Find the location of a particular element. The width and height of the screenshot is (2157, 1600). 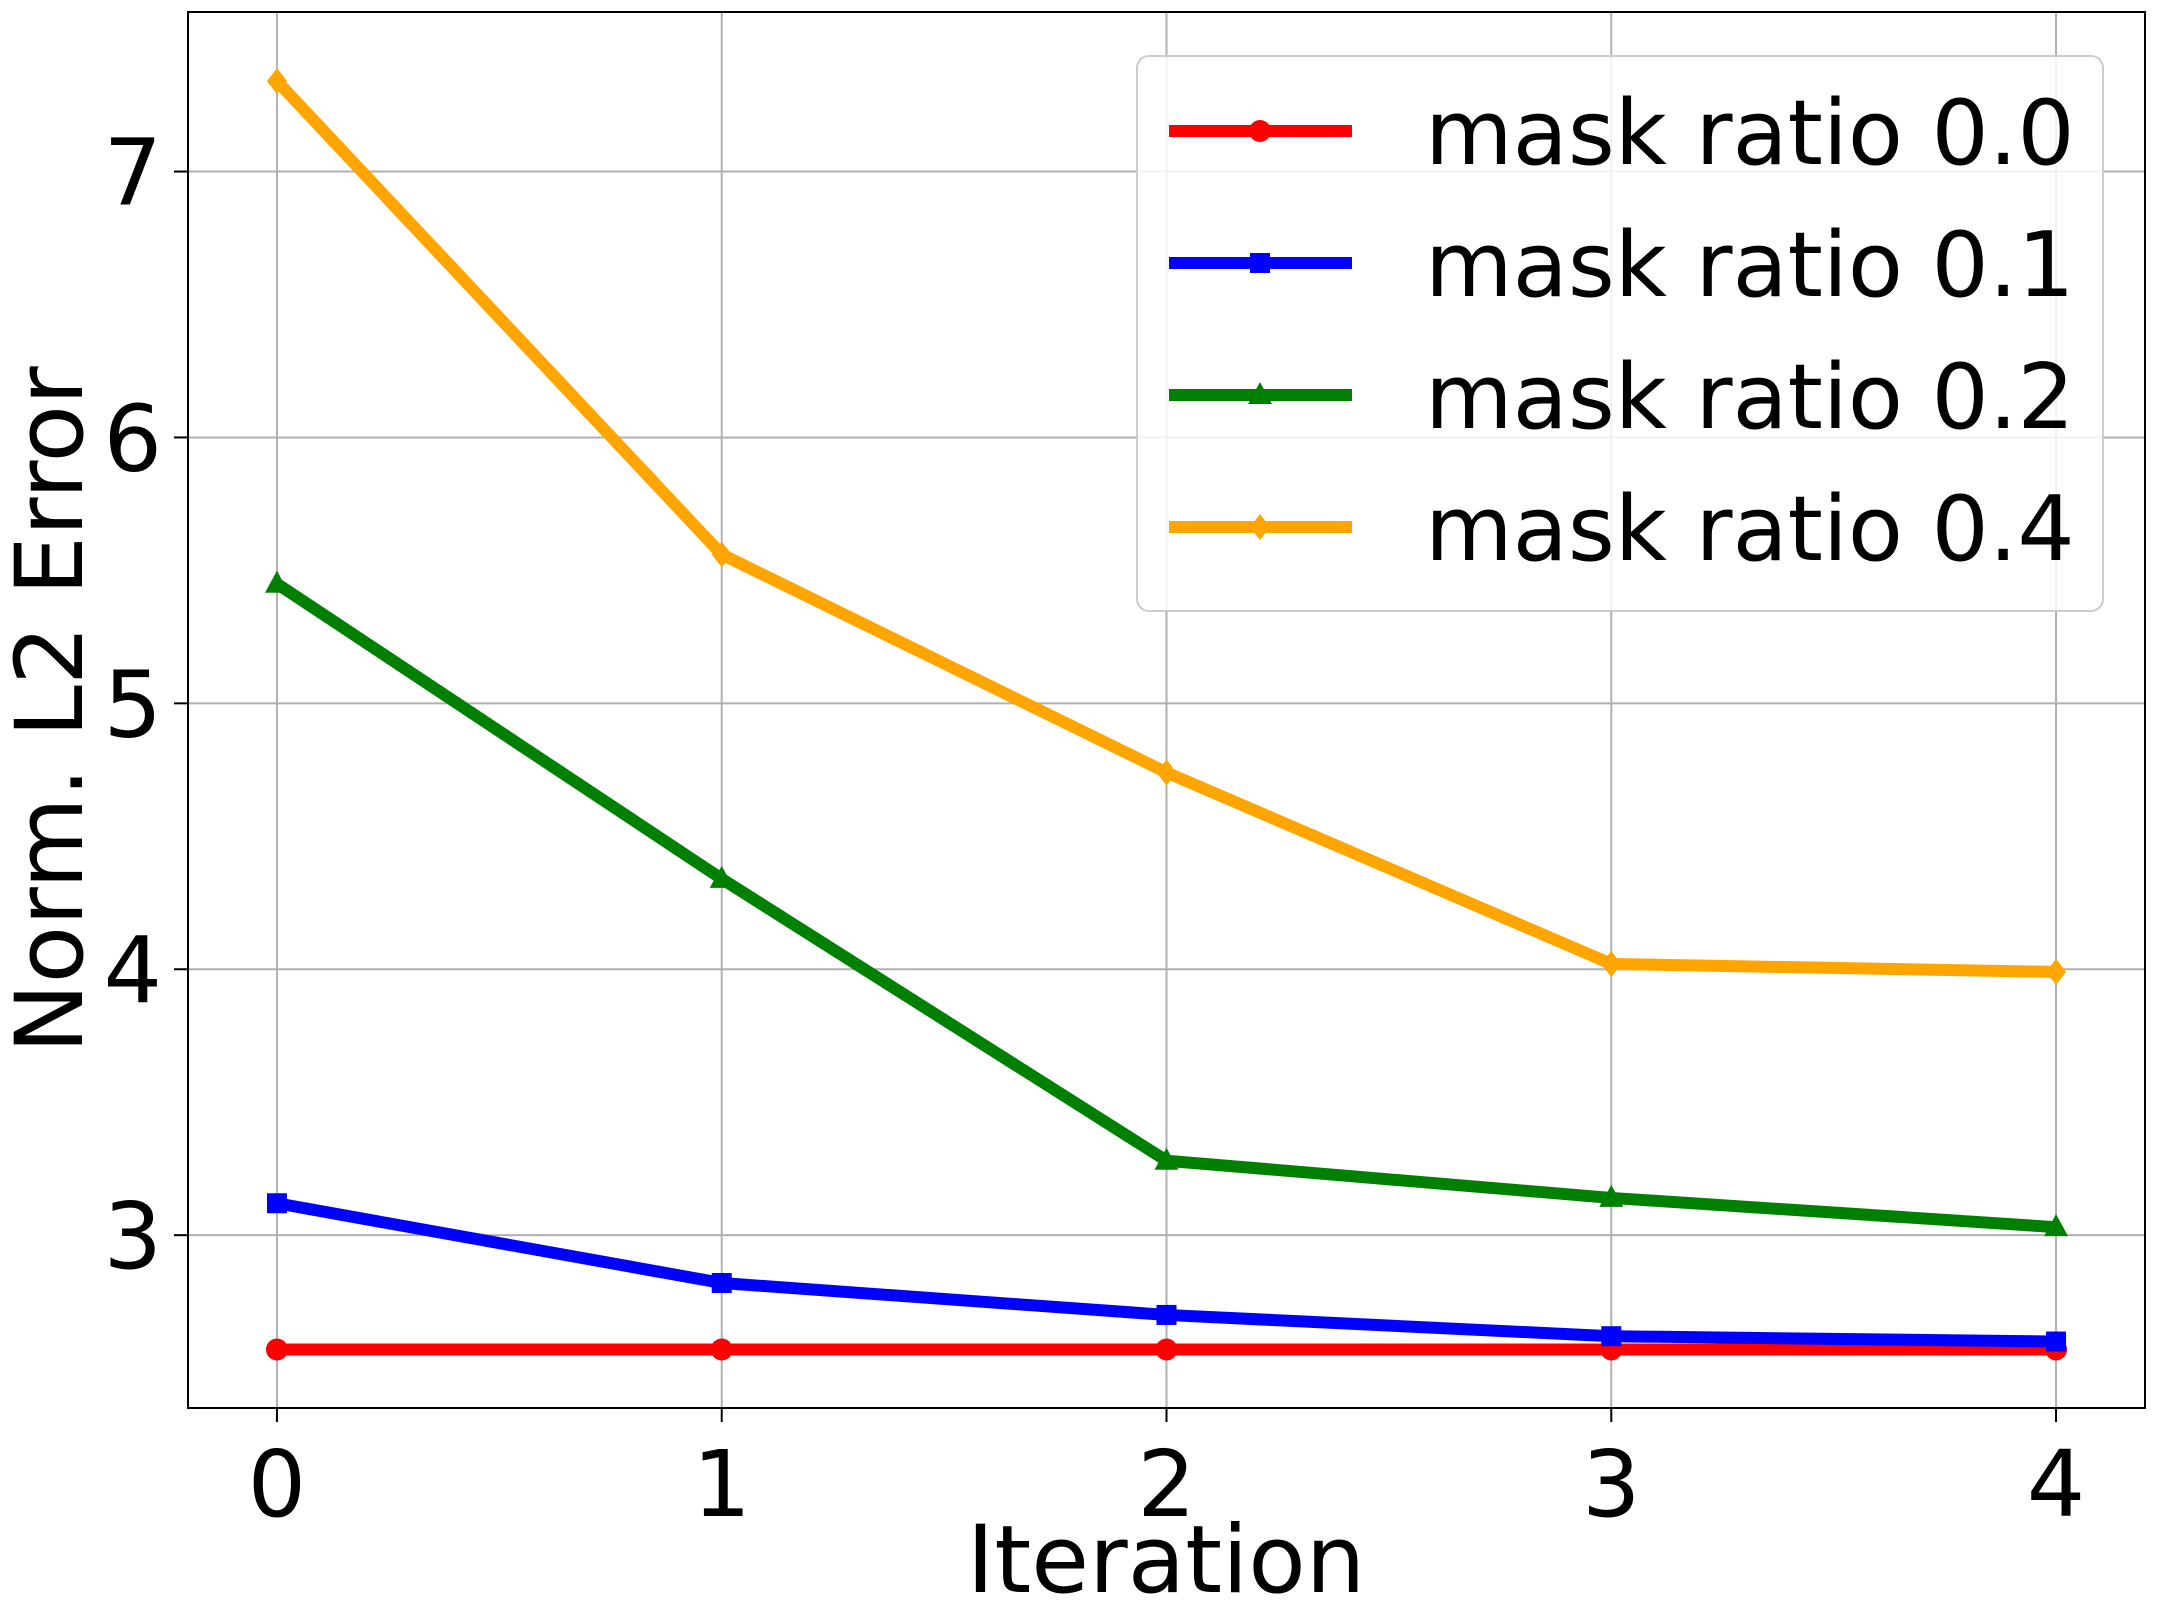

y-tick-label: 3 is located at coordinates (132, 1236).